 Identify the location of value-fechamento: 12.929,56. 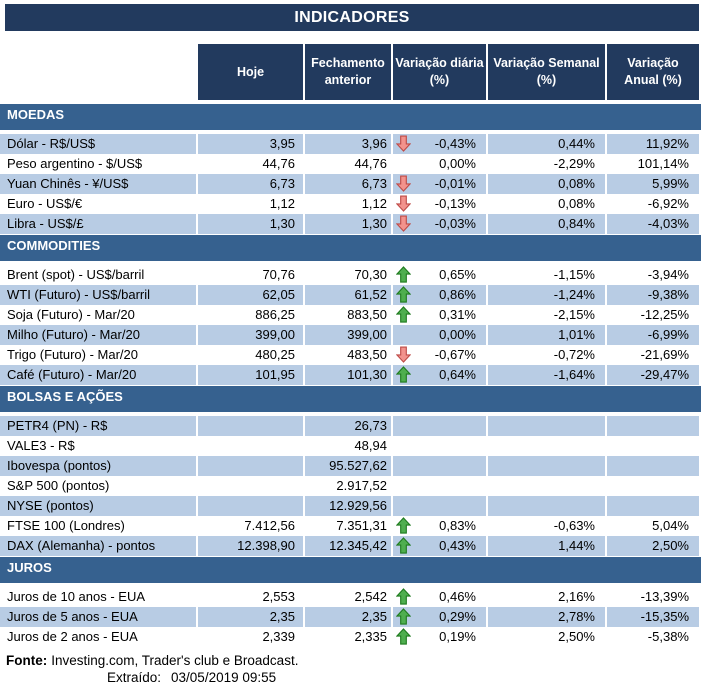
(349, 506).